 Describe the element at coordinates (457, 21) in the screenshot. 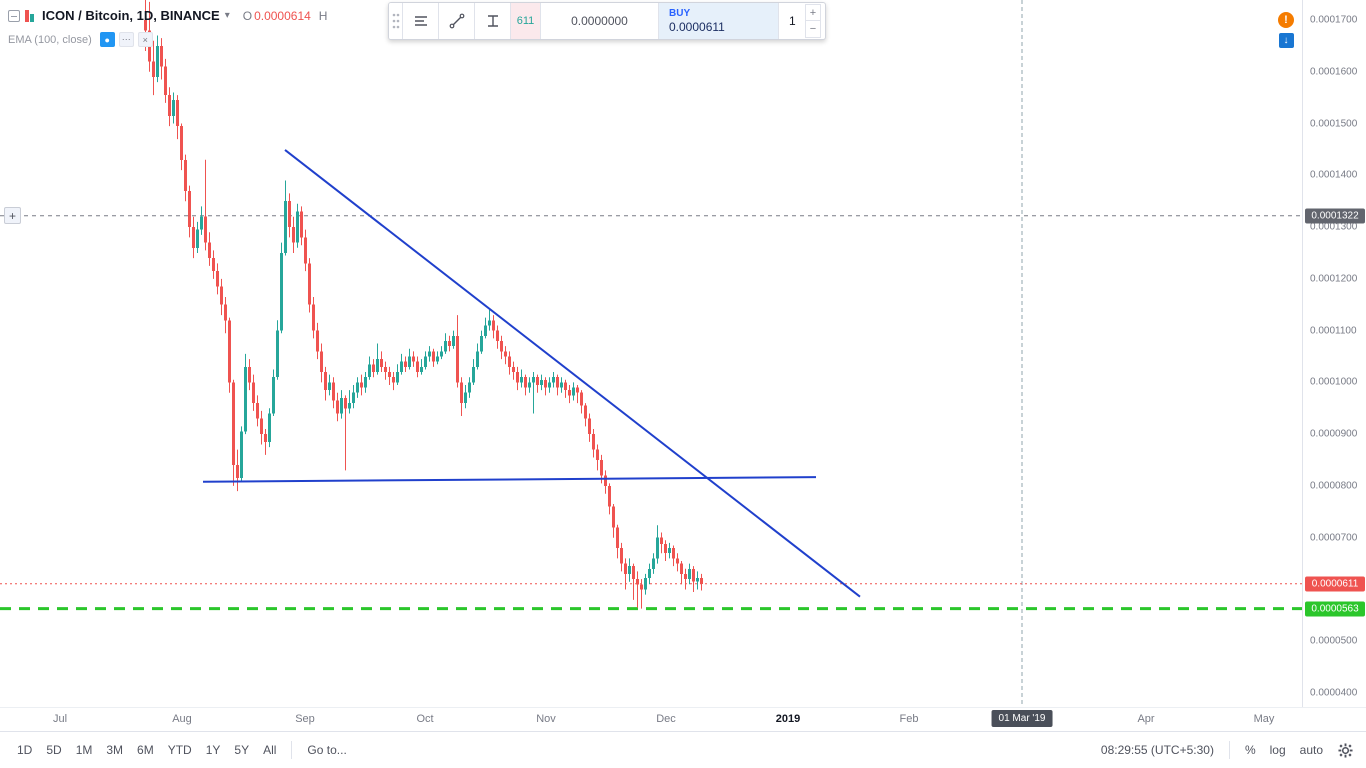

I see `trendline-tool-button` at that location.